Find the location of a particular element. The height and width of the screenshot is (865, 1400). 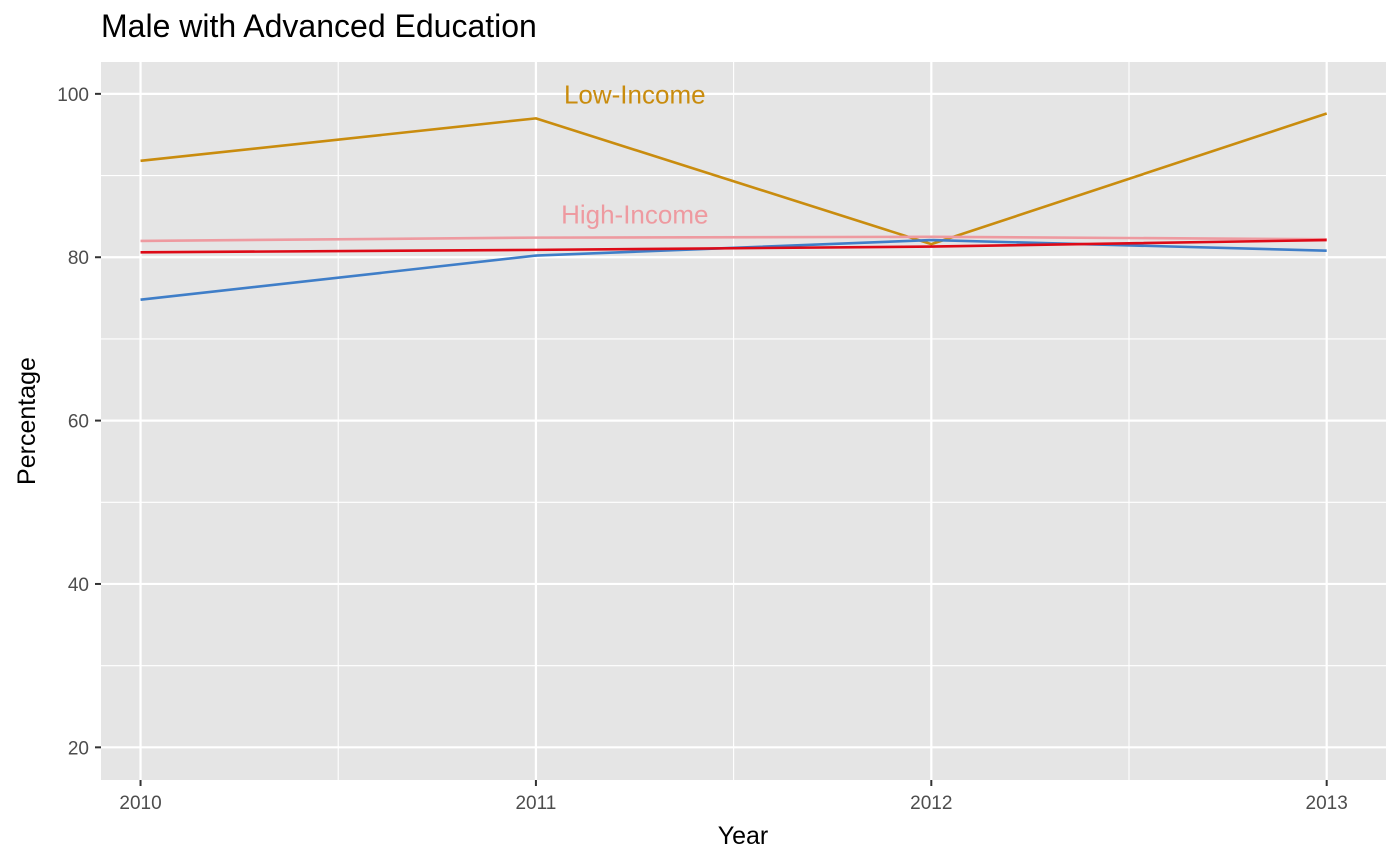

annotation-label-high-income: High-Income is located at coordinates (634, 215).